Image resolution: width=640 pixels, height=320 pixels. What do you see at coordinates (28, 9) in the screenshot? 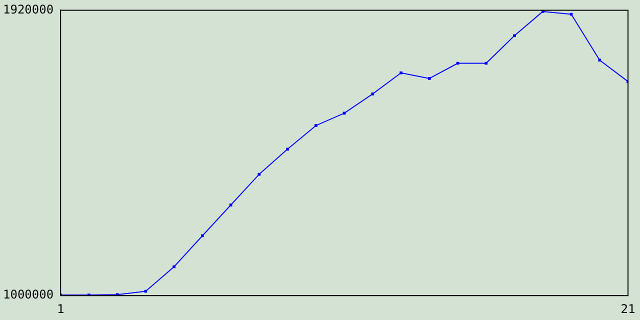
I see `y-tick-label: 1920000` at bounding box center [28, 9].